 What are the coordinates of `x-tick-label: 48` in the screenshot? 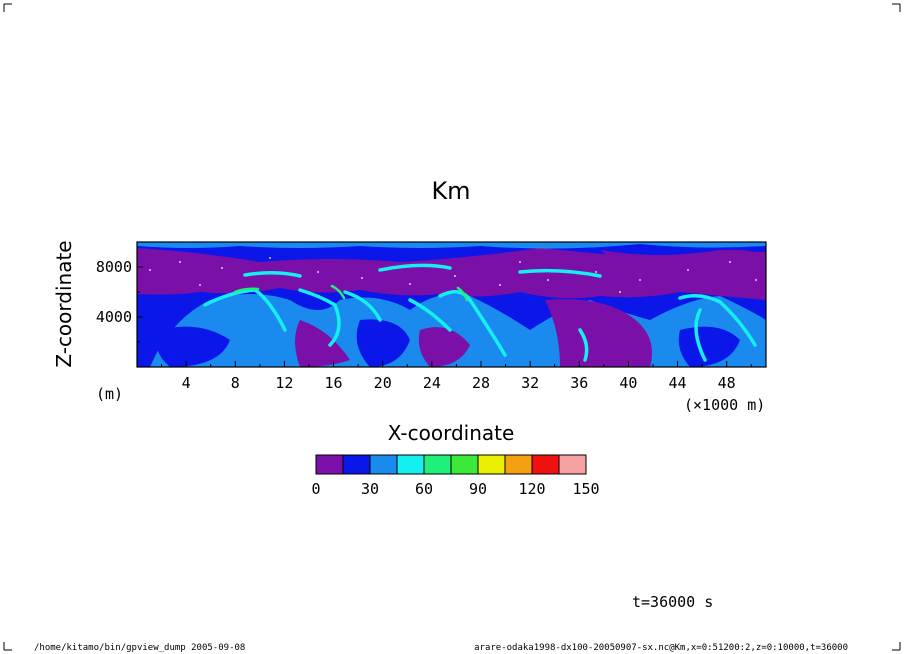 It's located at (727, 383).